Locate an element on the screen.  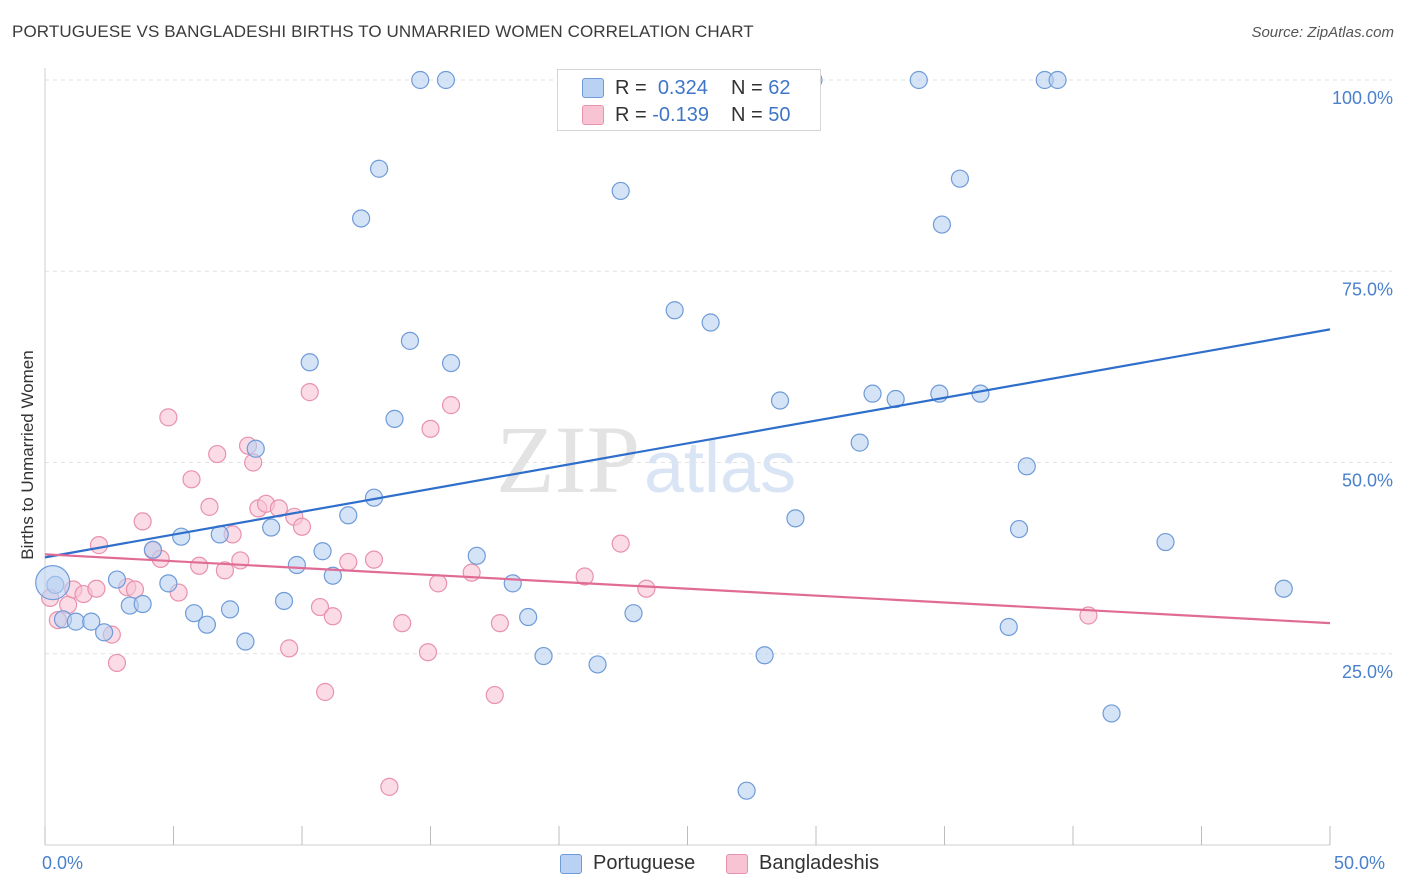
portuguese-n-value: 62 is located at coordinates (779, 88).